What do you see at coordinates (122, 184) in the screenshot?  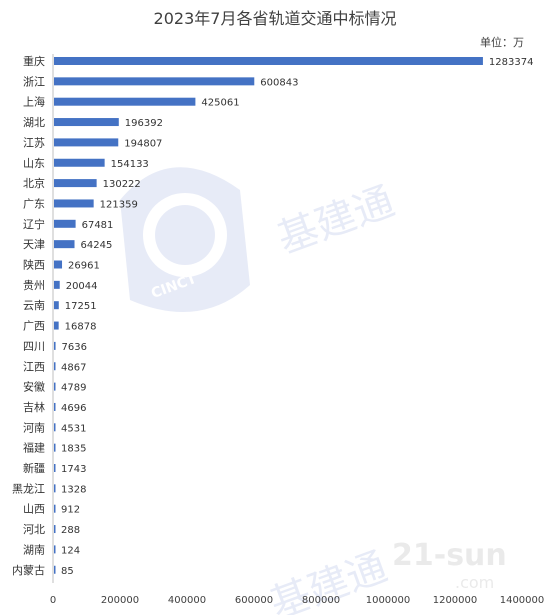 I see `value-label-6: 130222` at bounding box center [122, 184].